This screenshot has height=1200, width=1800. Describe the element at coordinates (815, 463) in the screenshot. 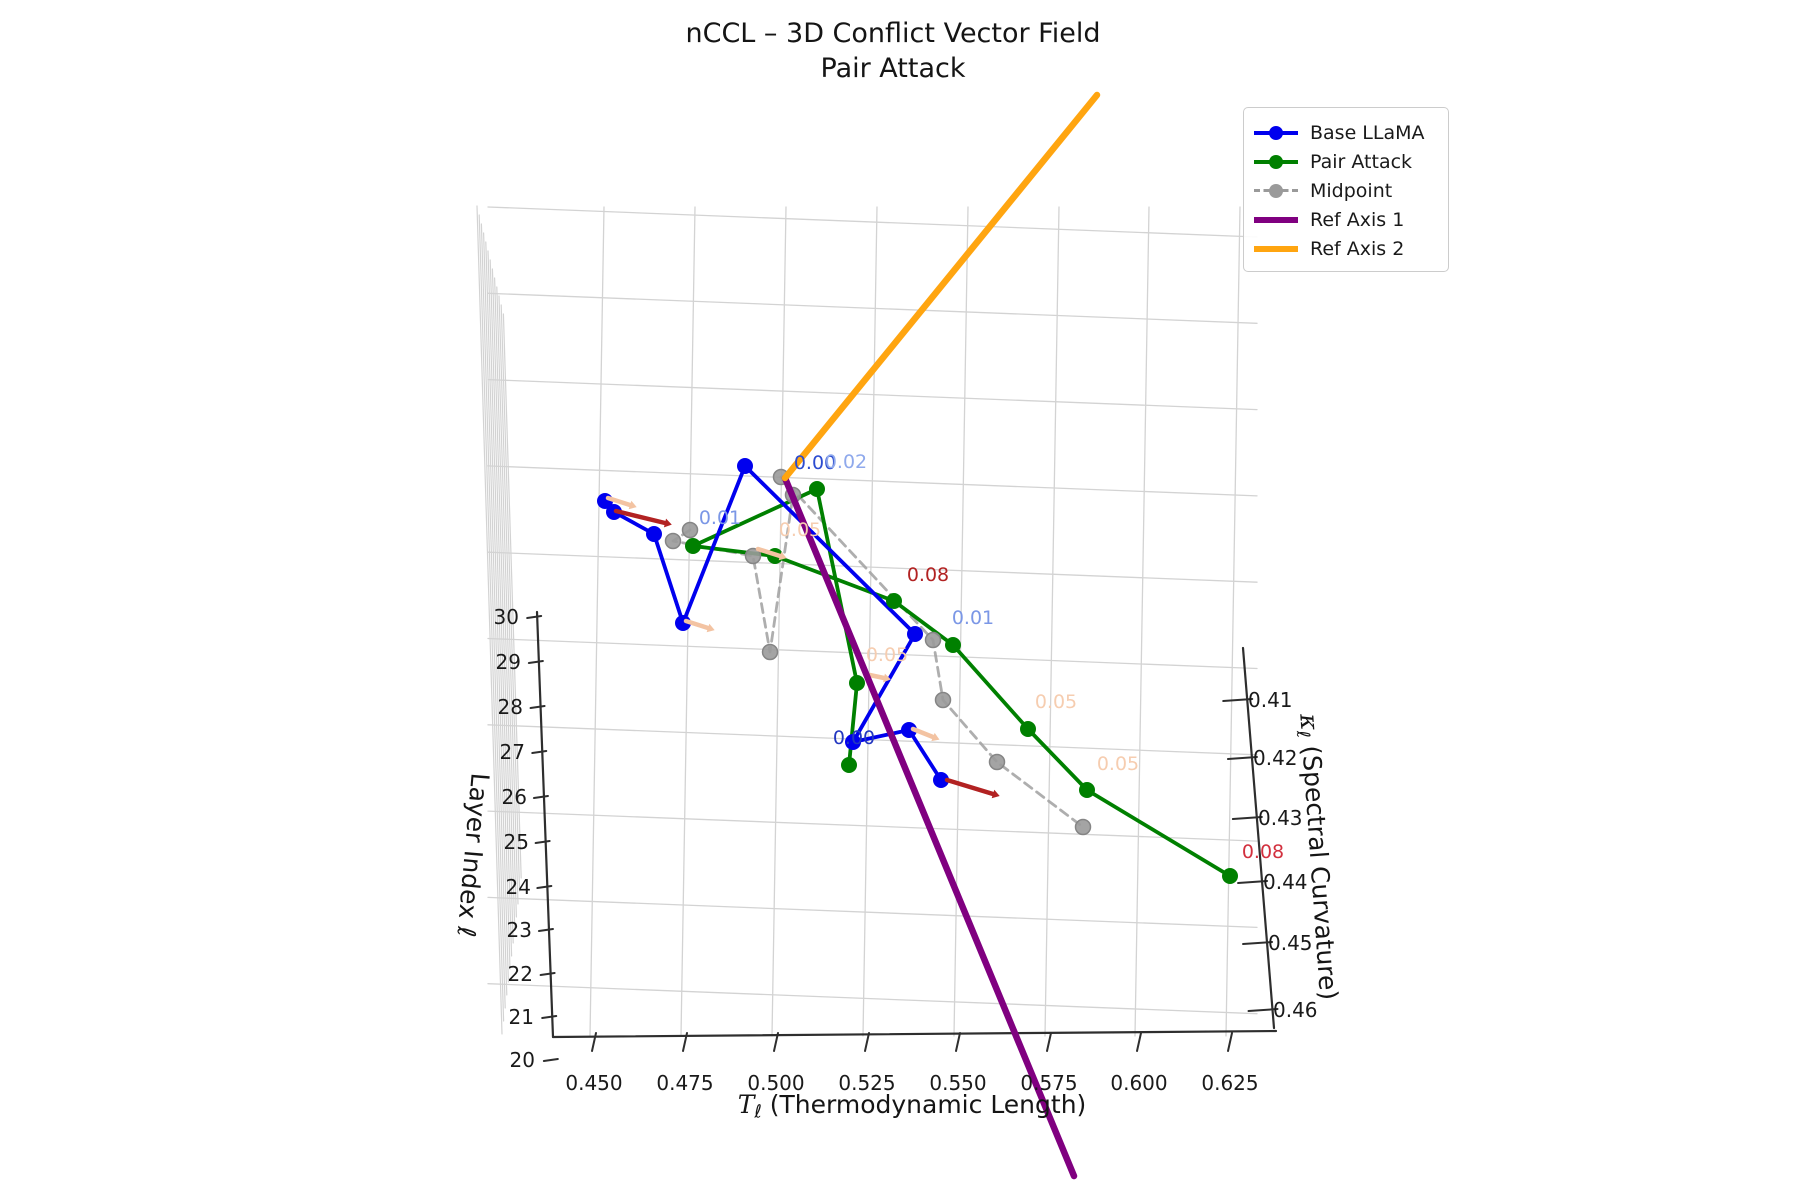

I see `conflict-value-annotation: 0.00` at that location.